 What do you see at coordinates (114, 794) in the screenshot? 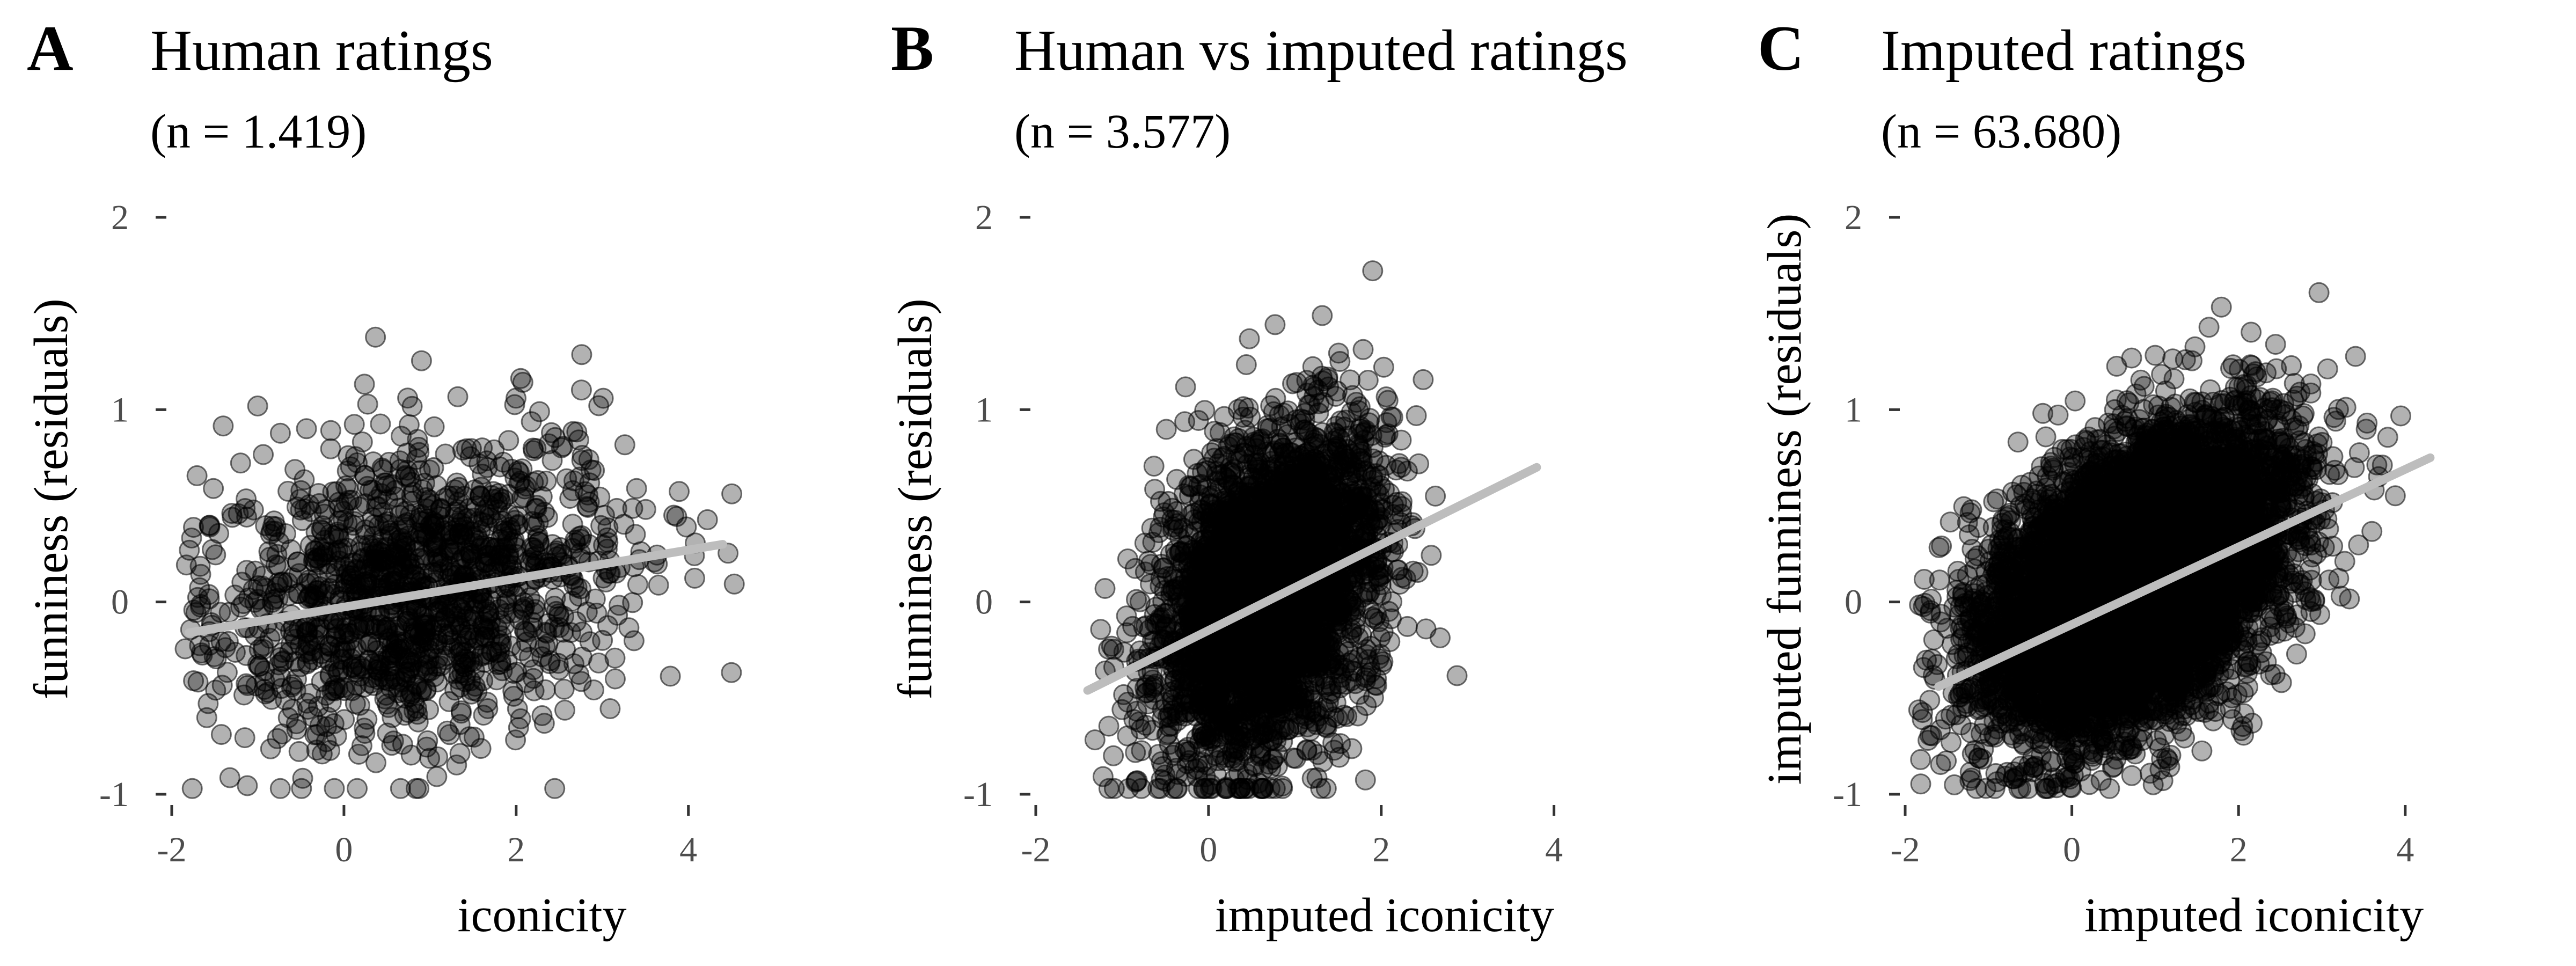
I see `y-tick-label: -1` at bounding box center [114, 794].